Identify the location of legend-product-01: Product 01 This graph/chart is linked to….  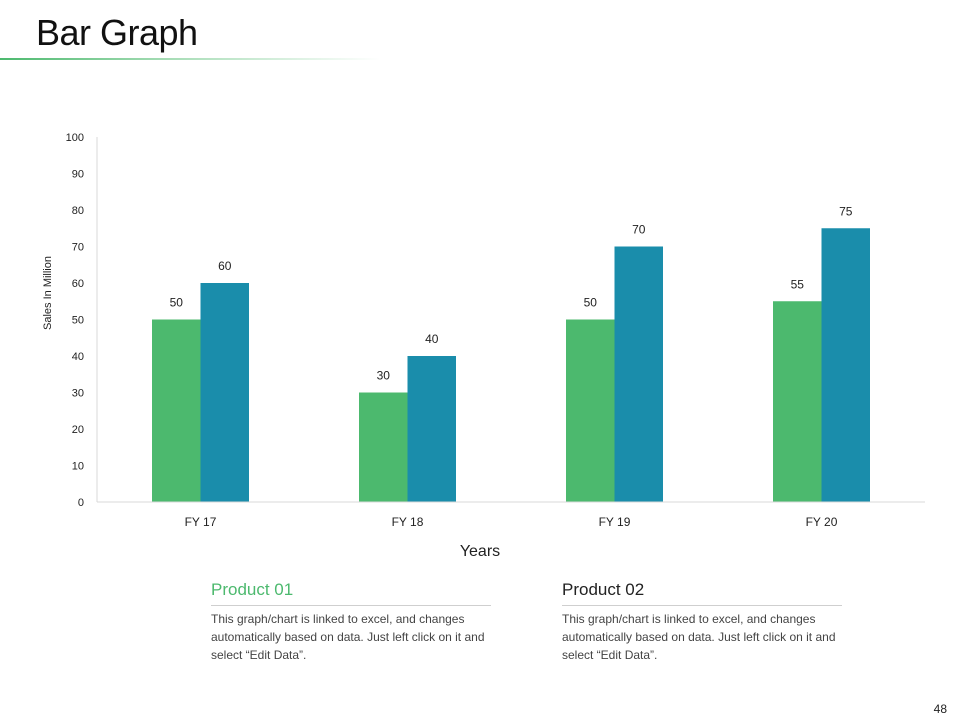
(356, 622).